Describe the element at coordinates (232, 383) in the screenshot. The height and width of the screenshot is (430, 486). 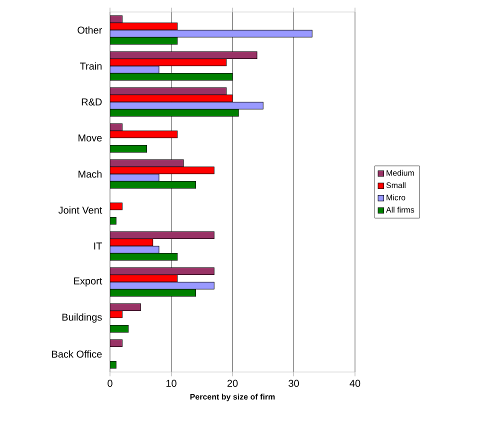
I see `x-tick-label: 20` at that location.